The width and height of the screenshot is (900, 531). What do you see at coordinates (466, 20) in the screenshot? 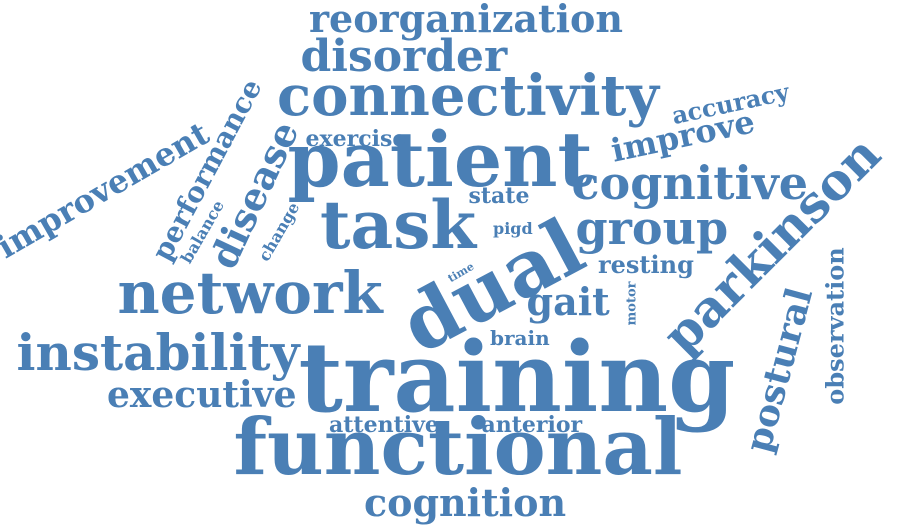
I see `word-reorganization: reorganization` at bounding box center [466, 20].